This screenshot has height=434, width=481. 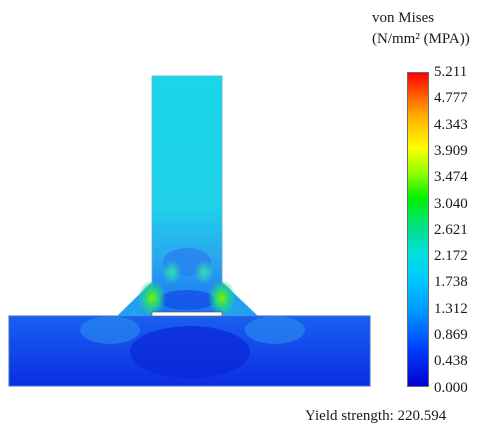 I want to click on tick-label: 1.738, so click(x=451, y=282).